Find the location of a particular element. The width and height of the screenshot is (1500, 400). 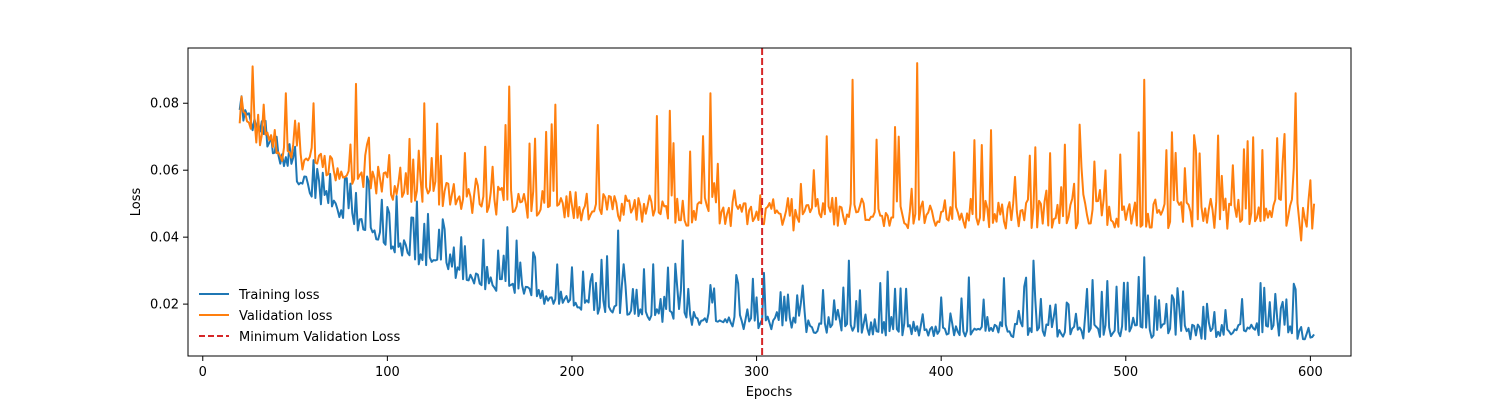

y-tick-label-0: 0.02 is located at coordinates (164, 305).